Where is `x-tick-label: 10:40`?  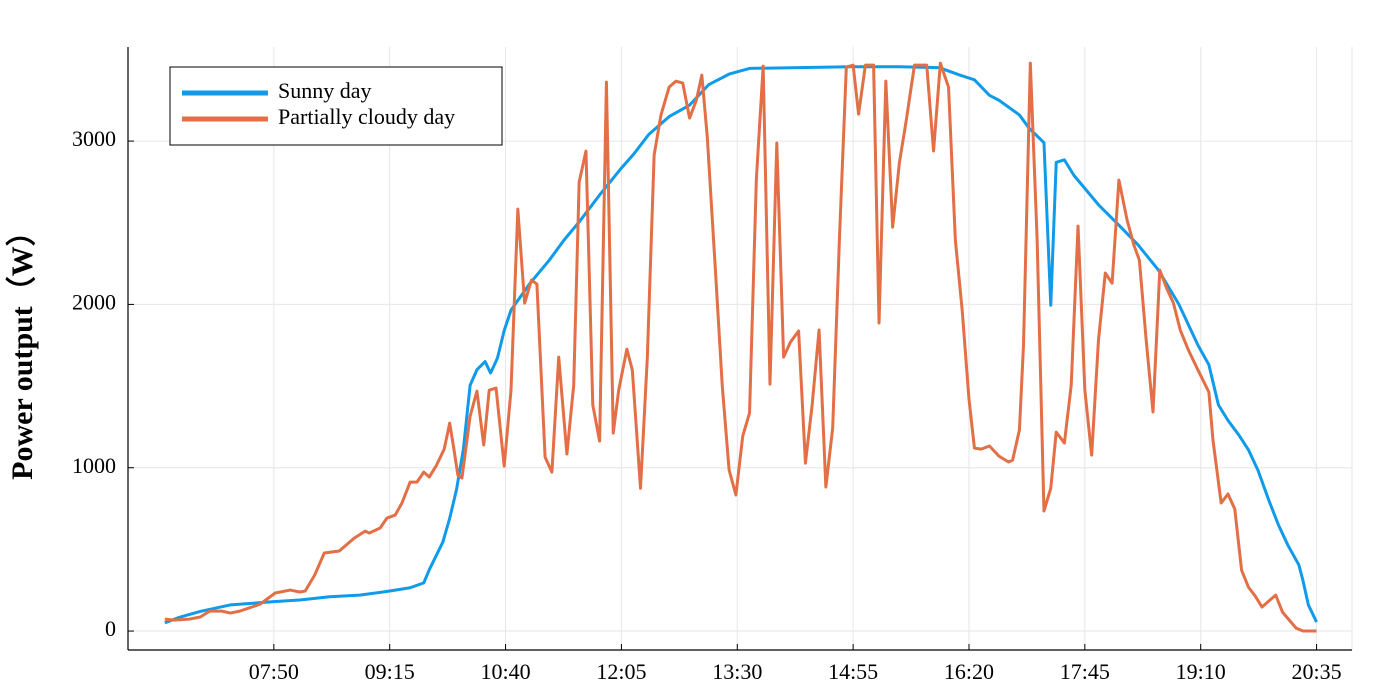 x-tick-label: 10:40 is located at coordinates (505, 671).